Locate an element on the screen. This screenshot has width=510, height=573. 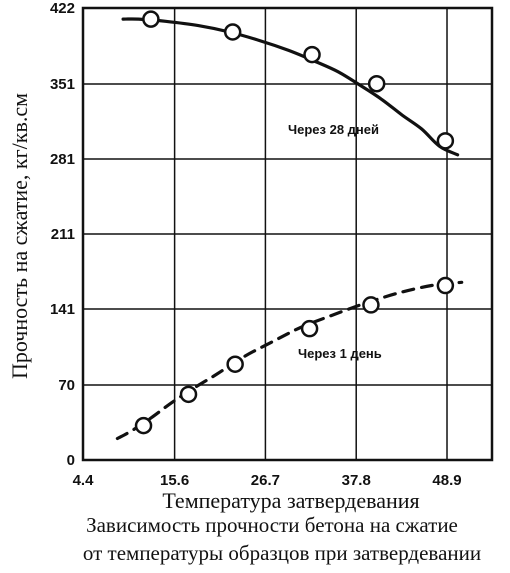
y-axis-title: Прочность на сжатие, кг/кв.см is located at coordinates (19, 236).